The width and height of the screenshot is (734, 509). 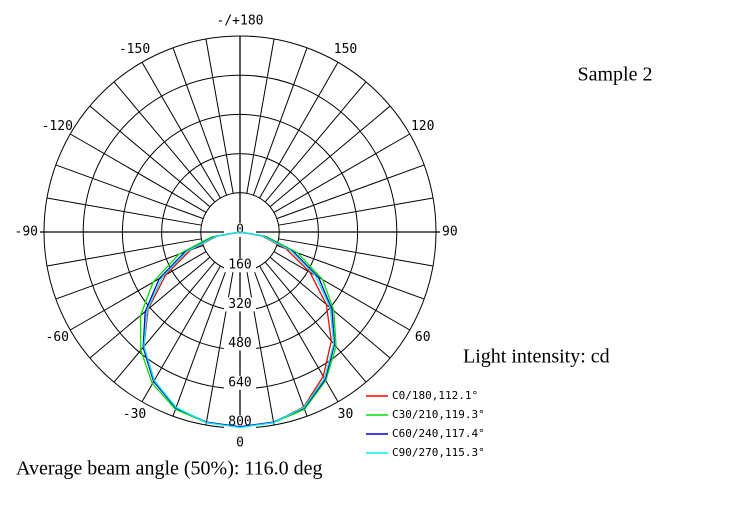 I want to click on intensity-curve, so click(x=239, y=330).